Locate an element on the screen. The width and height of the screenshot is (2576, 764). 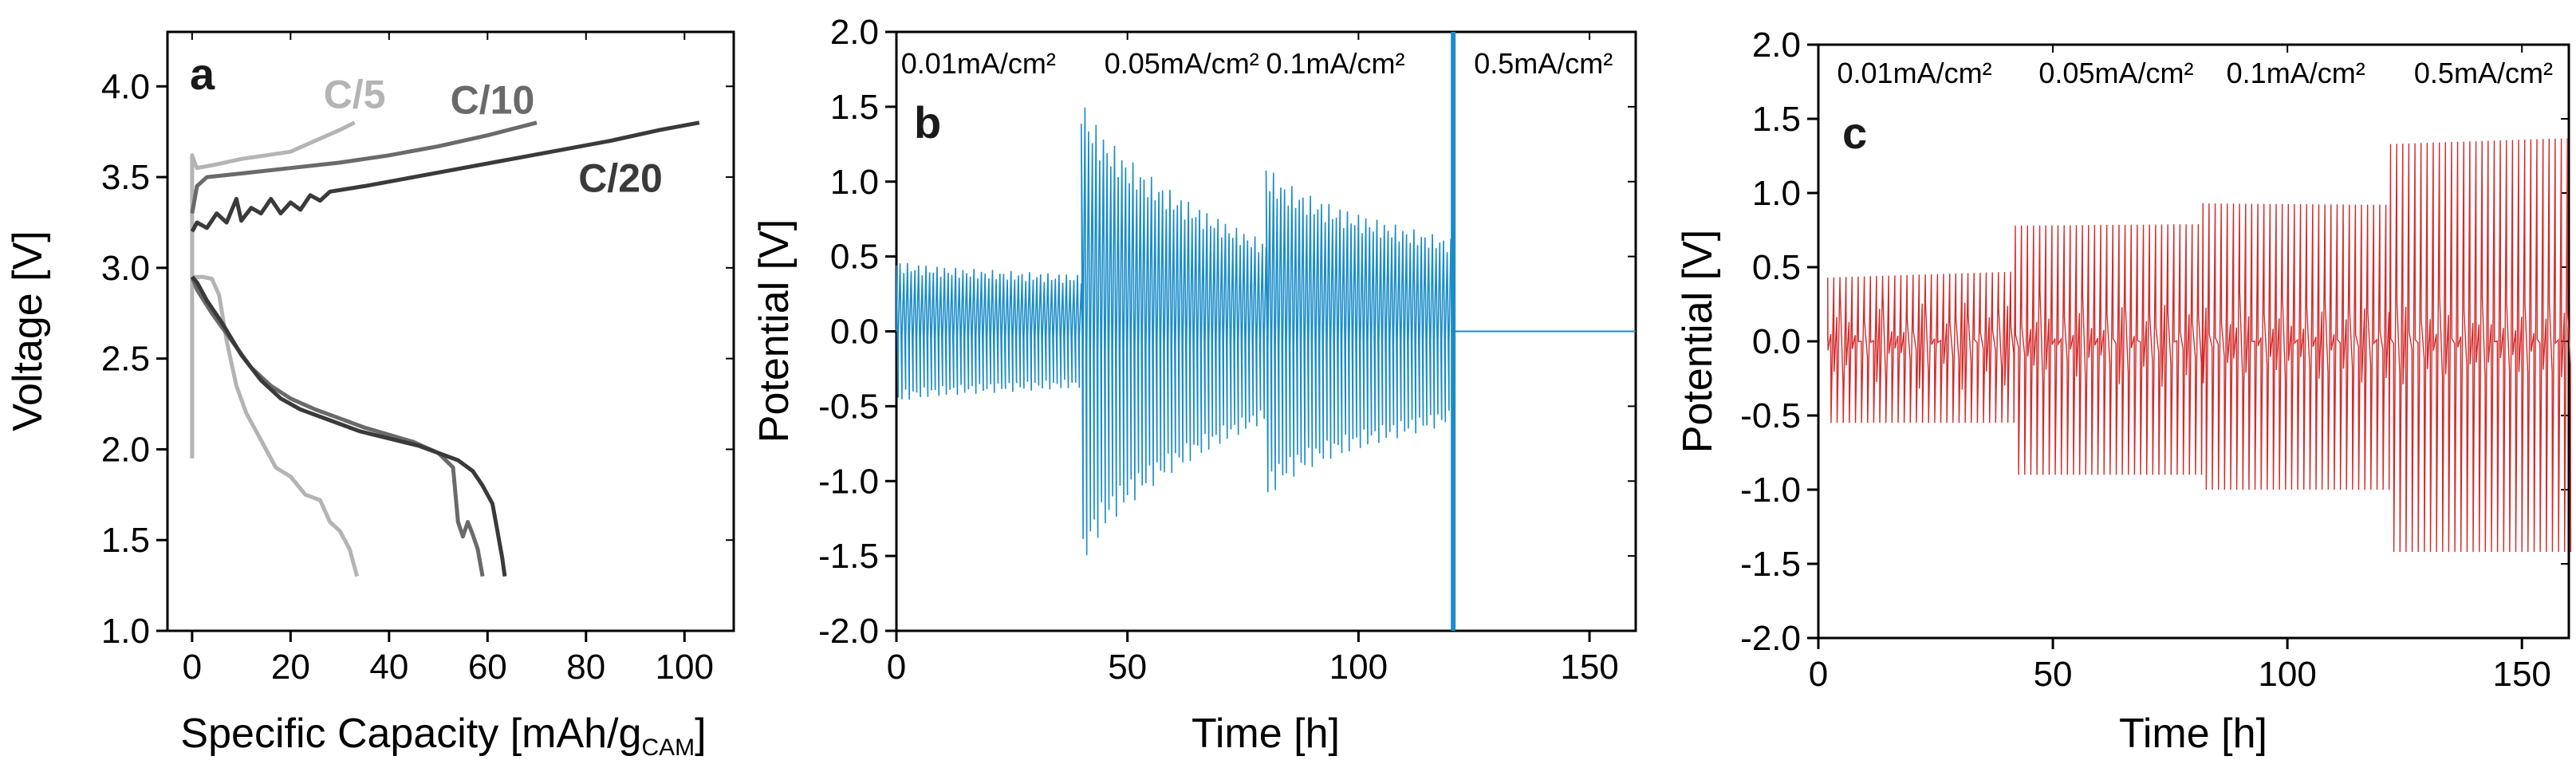
y-tick-label-b-1: -1.5 is located at coordinates (848, 556).